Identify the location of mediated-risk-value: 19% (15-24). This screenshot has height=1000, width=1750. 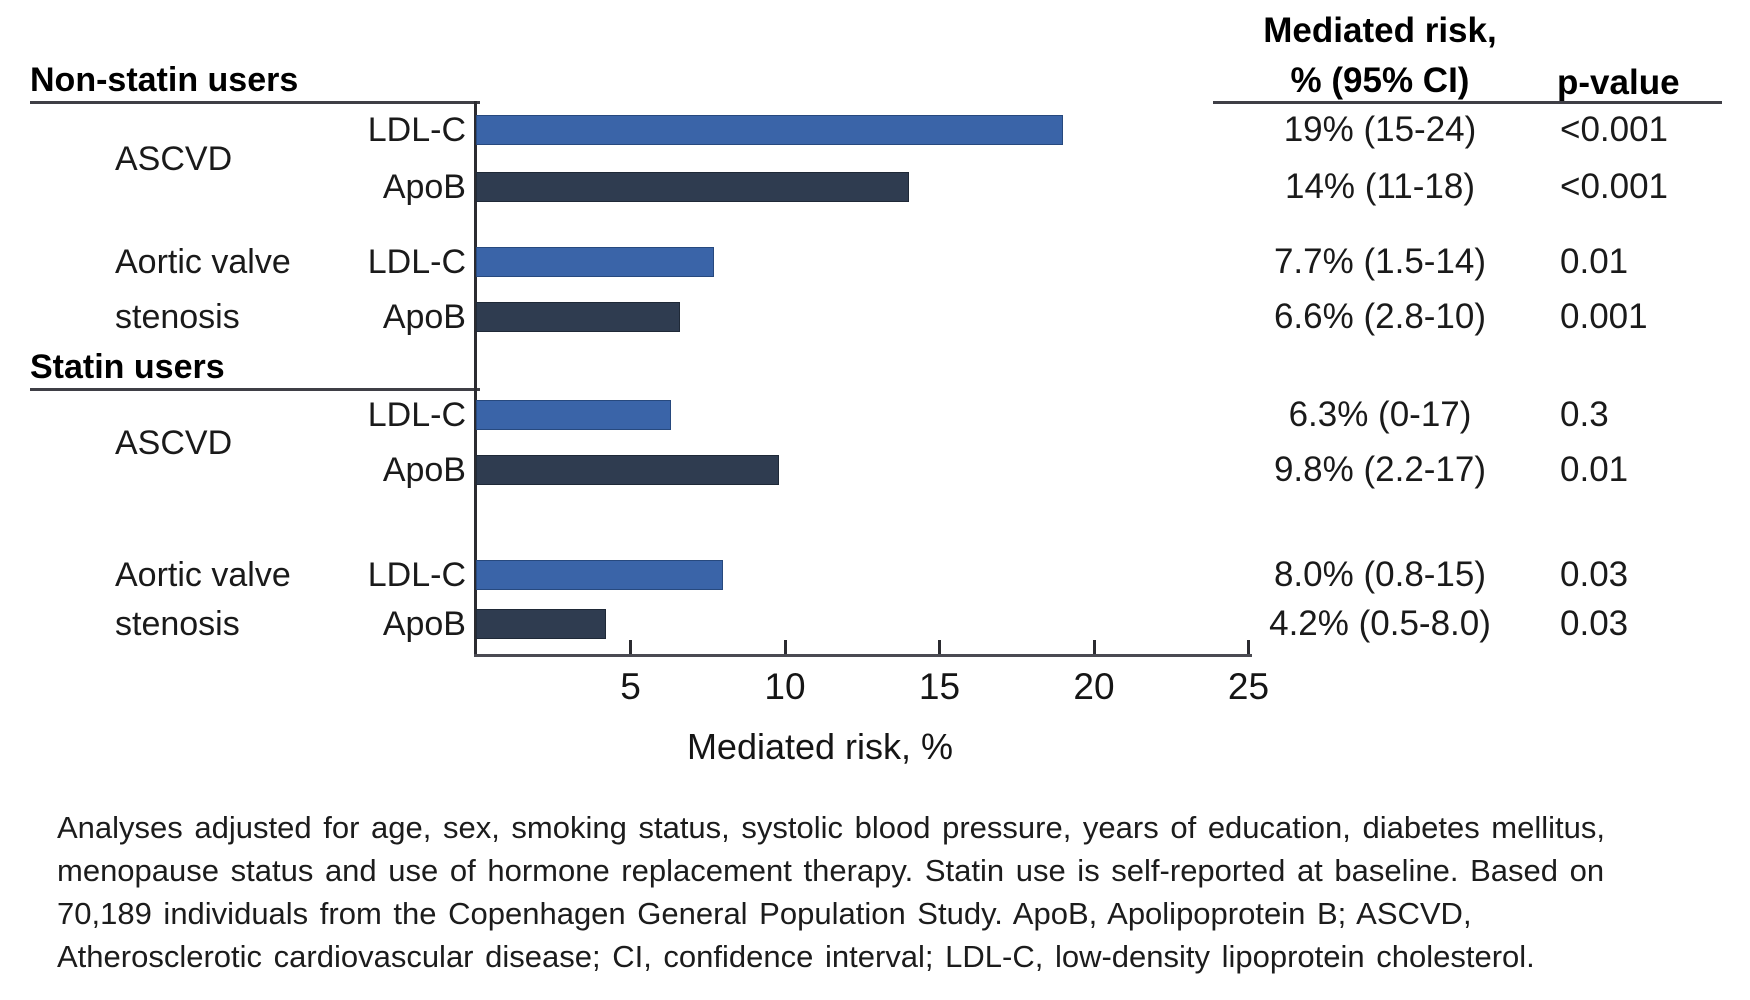
(1380, 129).